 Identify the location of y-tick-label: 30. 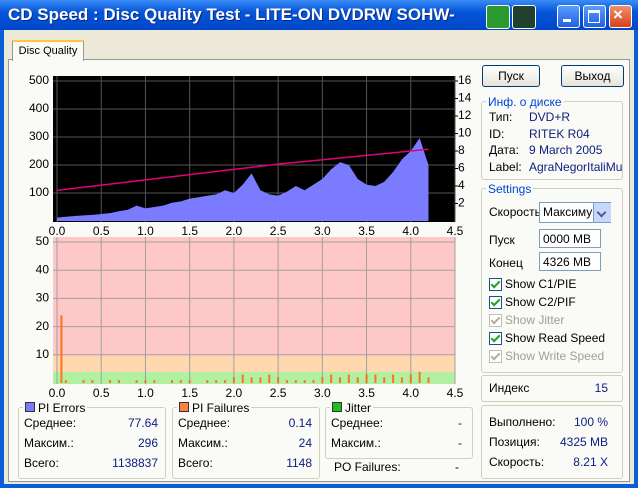
(43, 298).